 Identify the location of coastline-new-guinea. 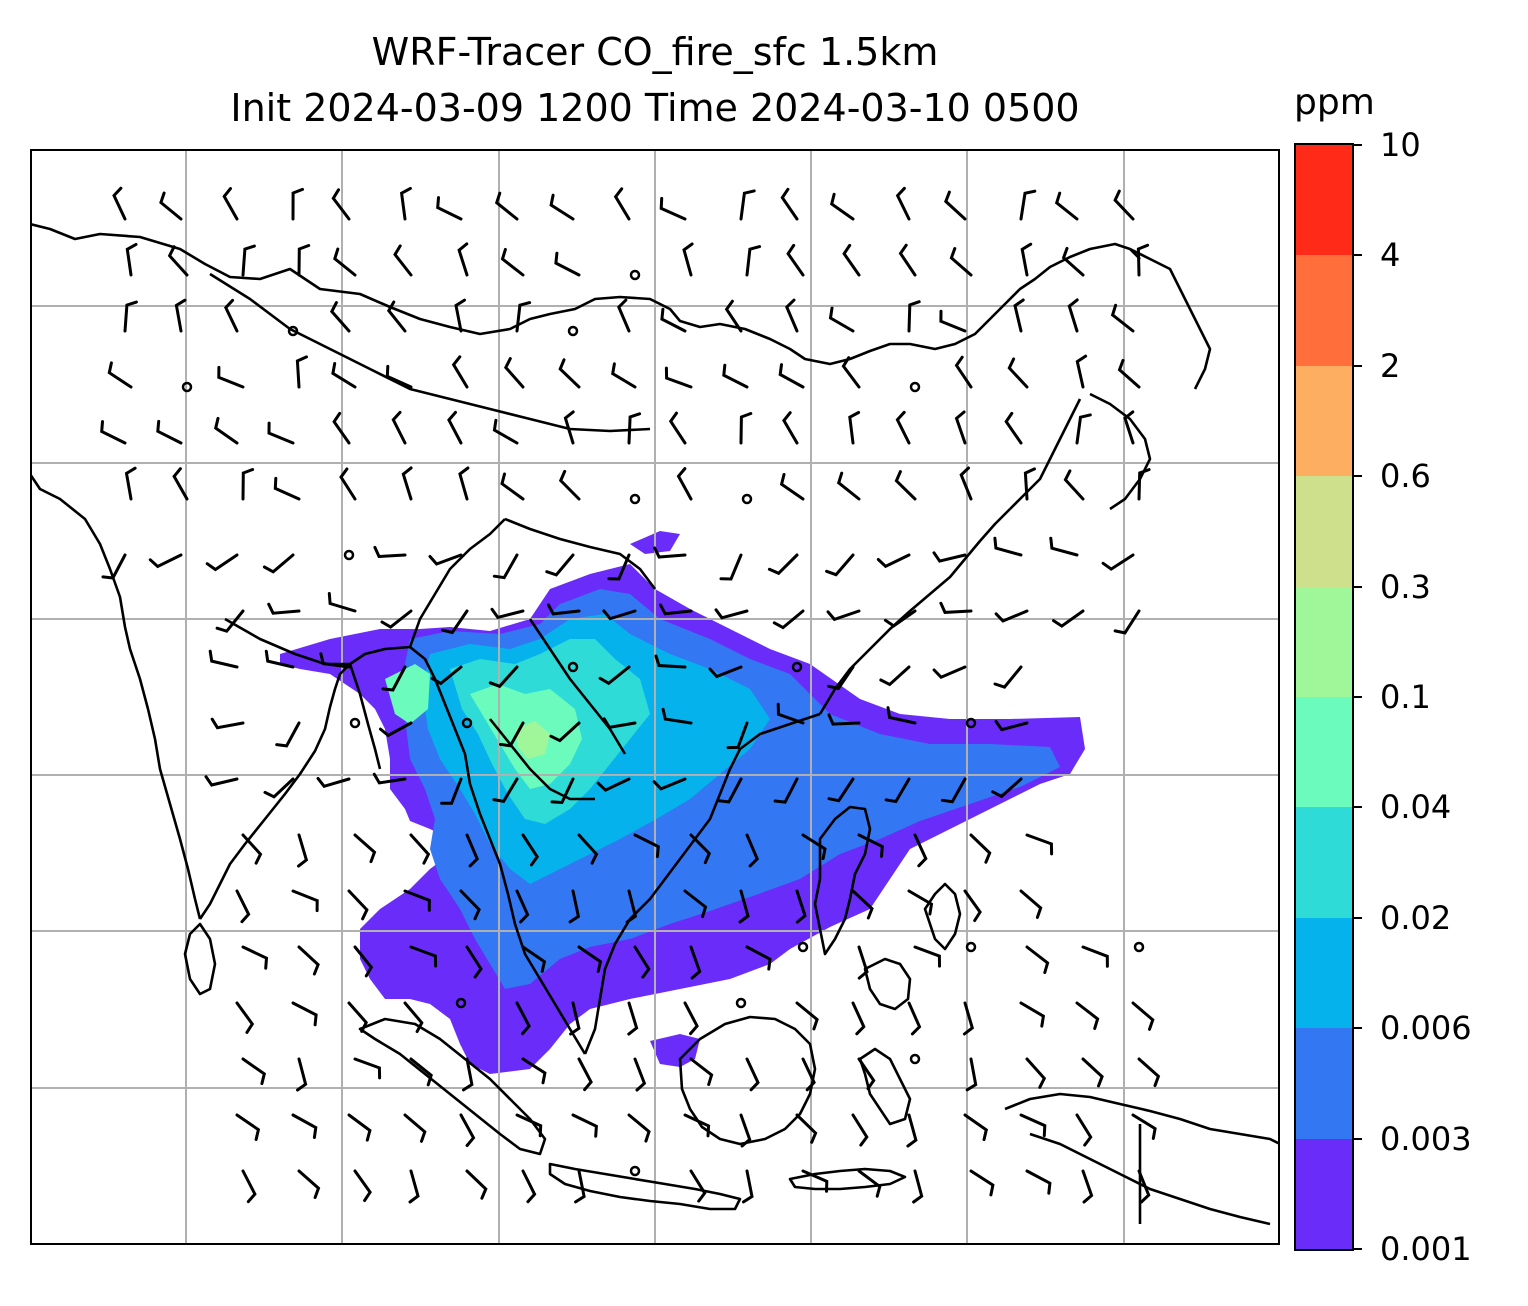
(1142, 1119).